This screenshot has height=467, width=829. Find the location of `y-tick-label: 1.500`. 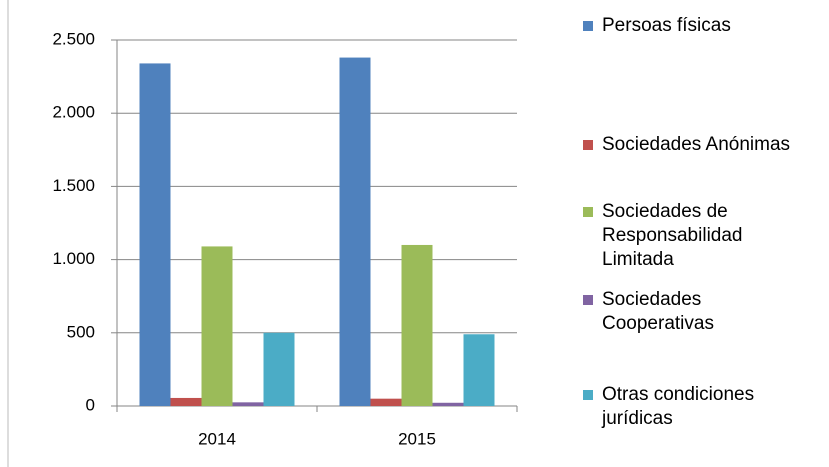

y-tick-label: 1.500 is located at coordinates (73, 185).